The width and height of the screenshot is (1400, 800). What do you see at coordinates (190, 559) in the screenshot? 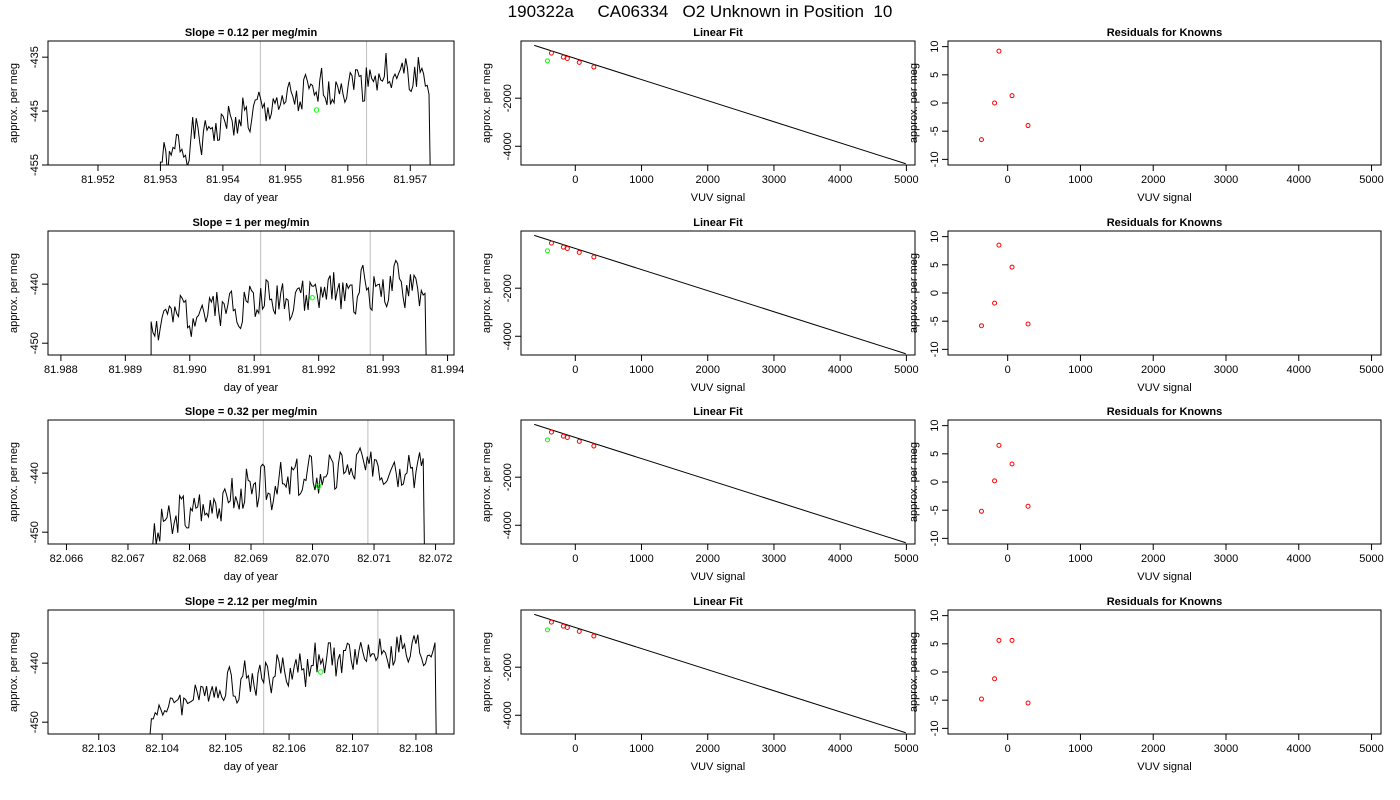
I see `x-tick-label: 82.068` at bounding box center [190, 559].